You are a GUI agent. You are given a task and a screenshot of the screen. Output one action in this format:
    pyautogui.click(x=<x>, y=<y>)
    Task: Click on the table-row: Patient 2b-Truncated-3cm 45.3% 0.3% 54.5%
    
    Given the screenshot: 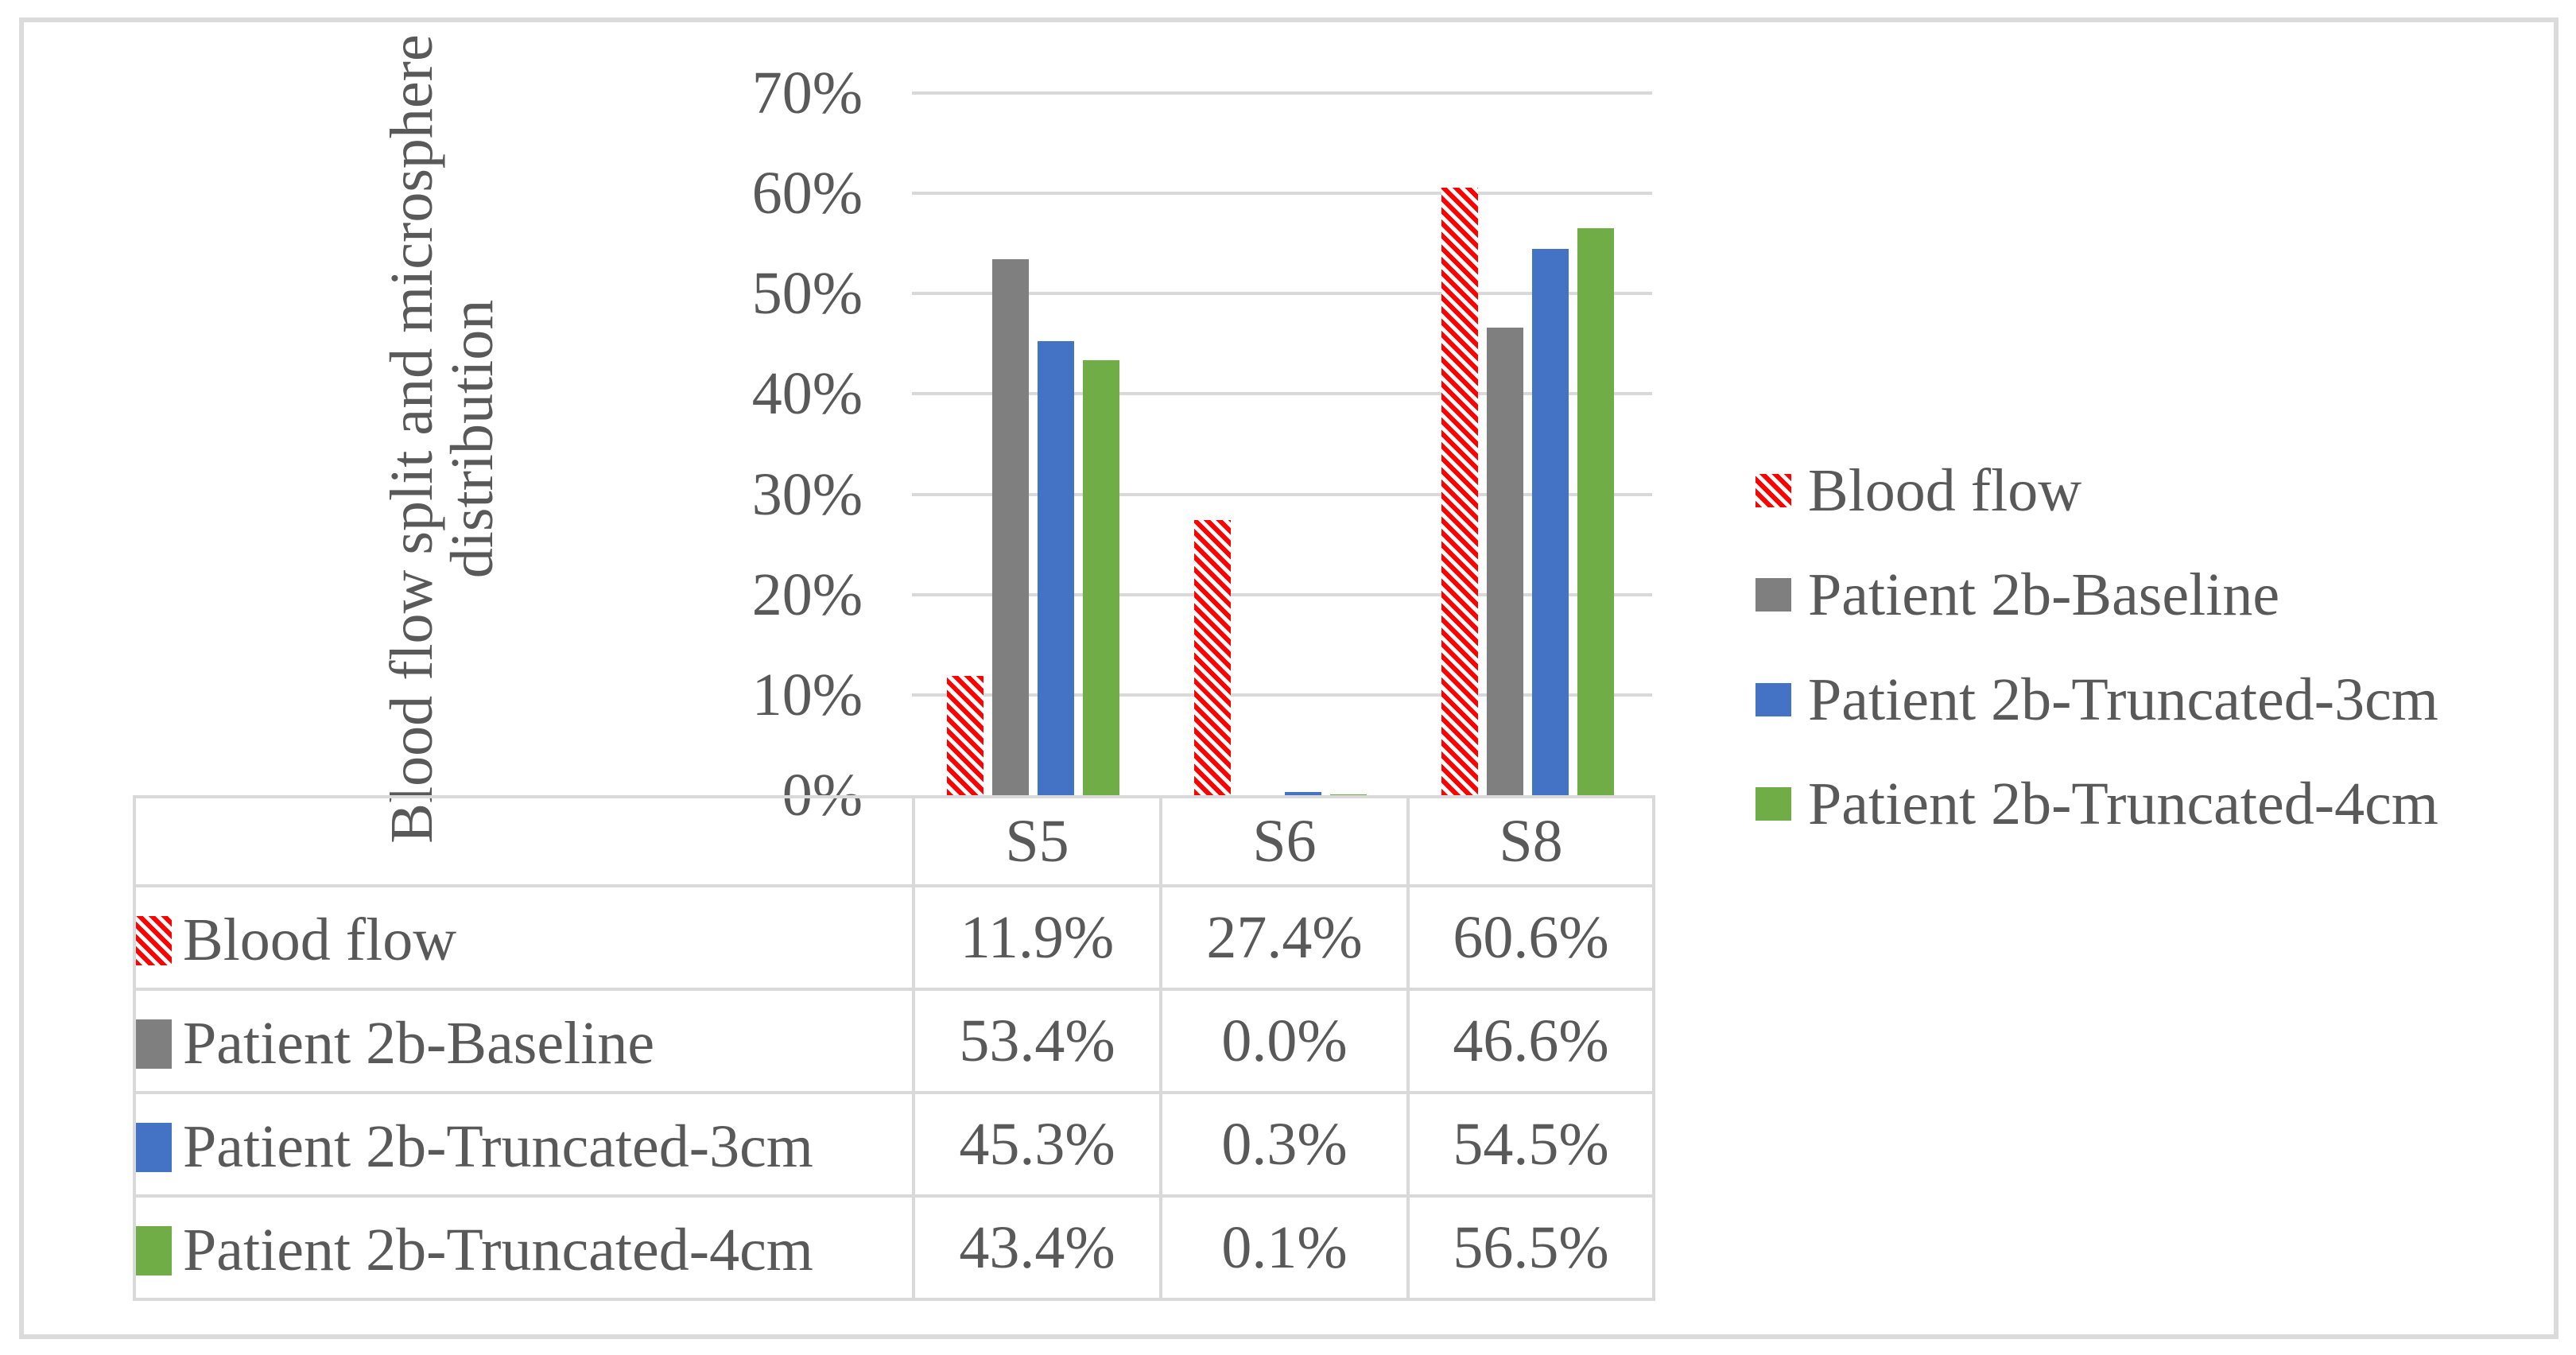 What is the action you would take?
    pyautogui.click(x=894, y=1144)
    